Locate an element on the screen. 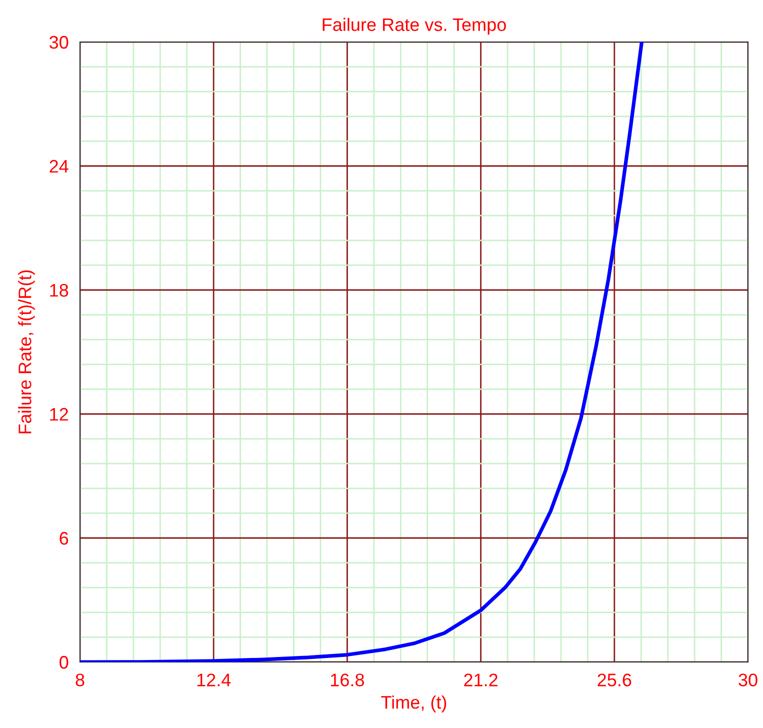 Image resolution: width=763 pixels, height=728 pixels. y-tick-label: 18 is located at coordinates (59, 290).